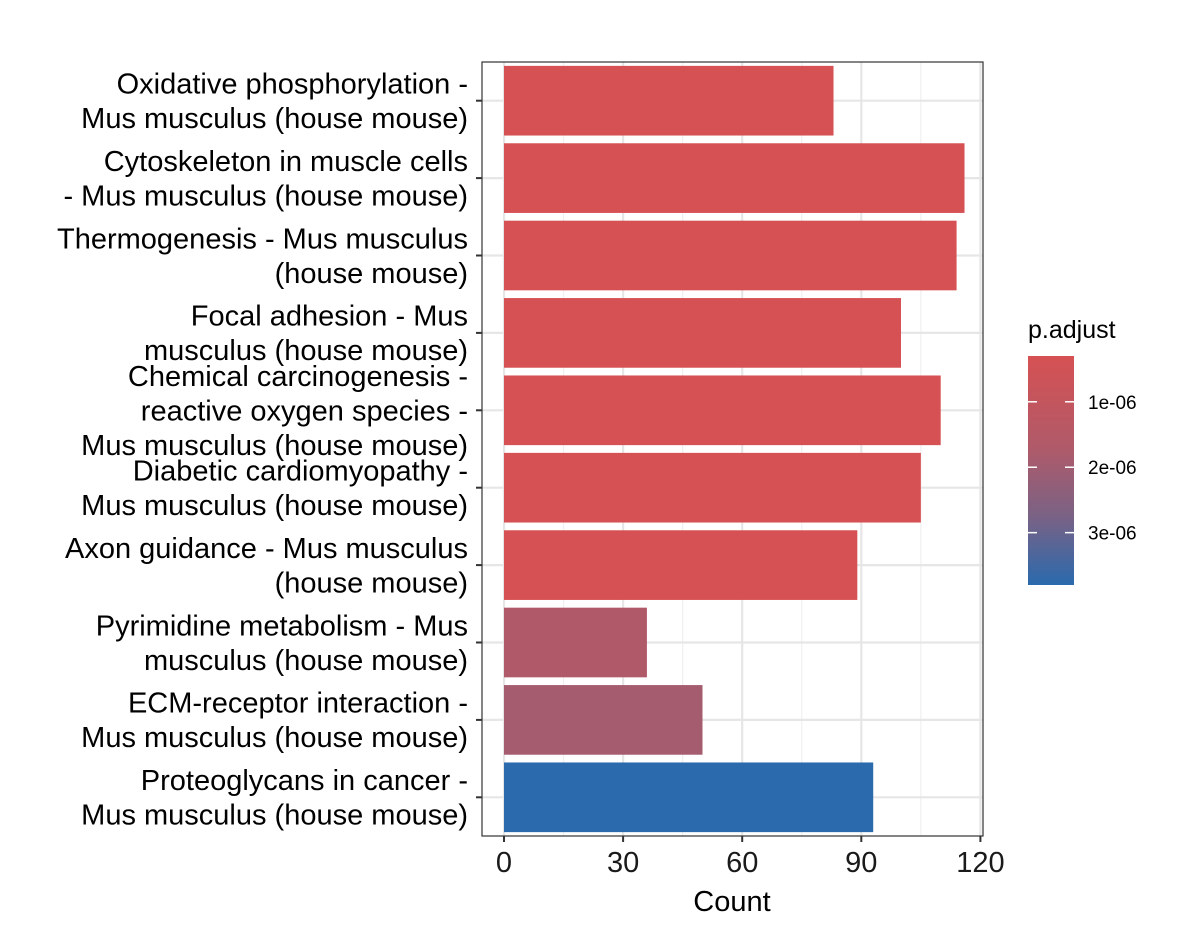 The height and width of the screenshot is (932, 1178). Describe the element at coordinates (329, 317) in the screenshot. I see `category-label-line: Focal adhesion - Mus` at that location.